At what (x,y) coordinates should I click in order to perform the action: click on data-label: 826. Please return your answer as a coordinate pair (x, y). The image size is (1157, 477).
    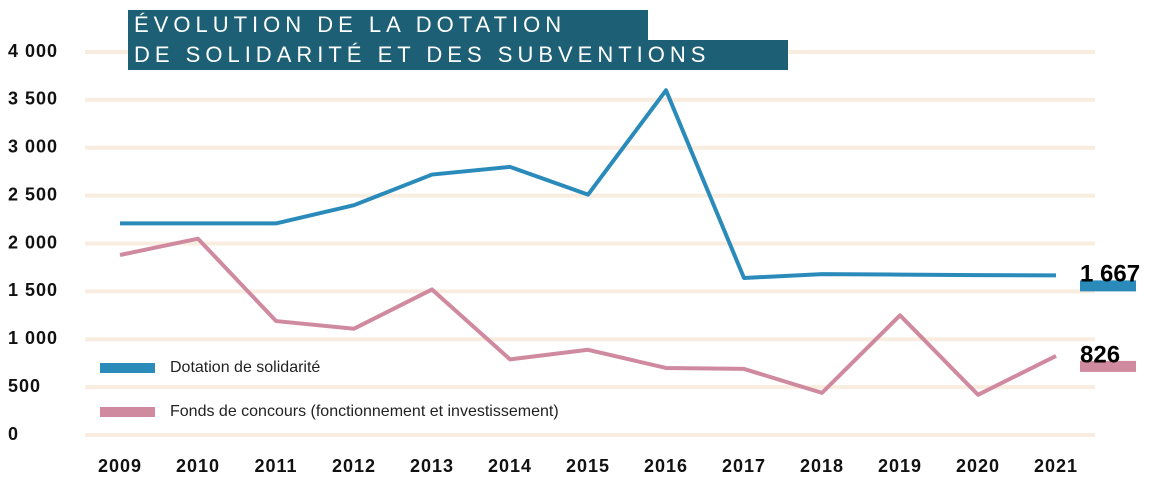
    Looking at the image, I should click on (1100, 354).